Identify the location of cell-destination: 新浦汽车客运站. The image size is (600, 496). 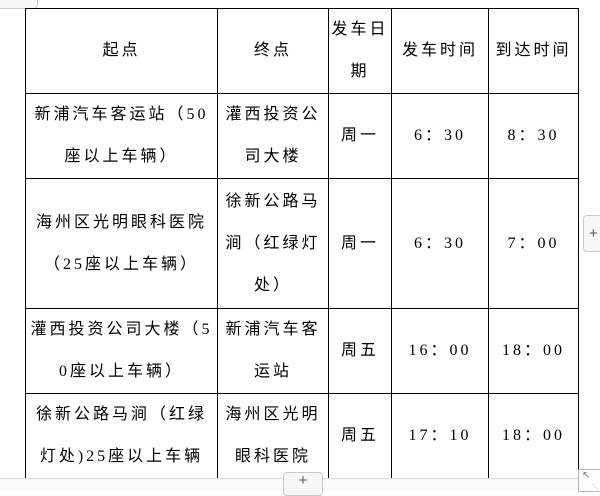
(273, 351).